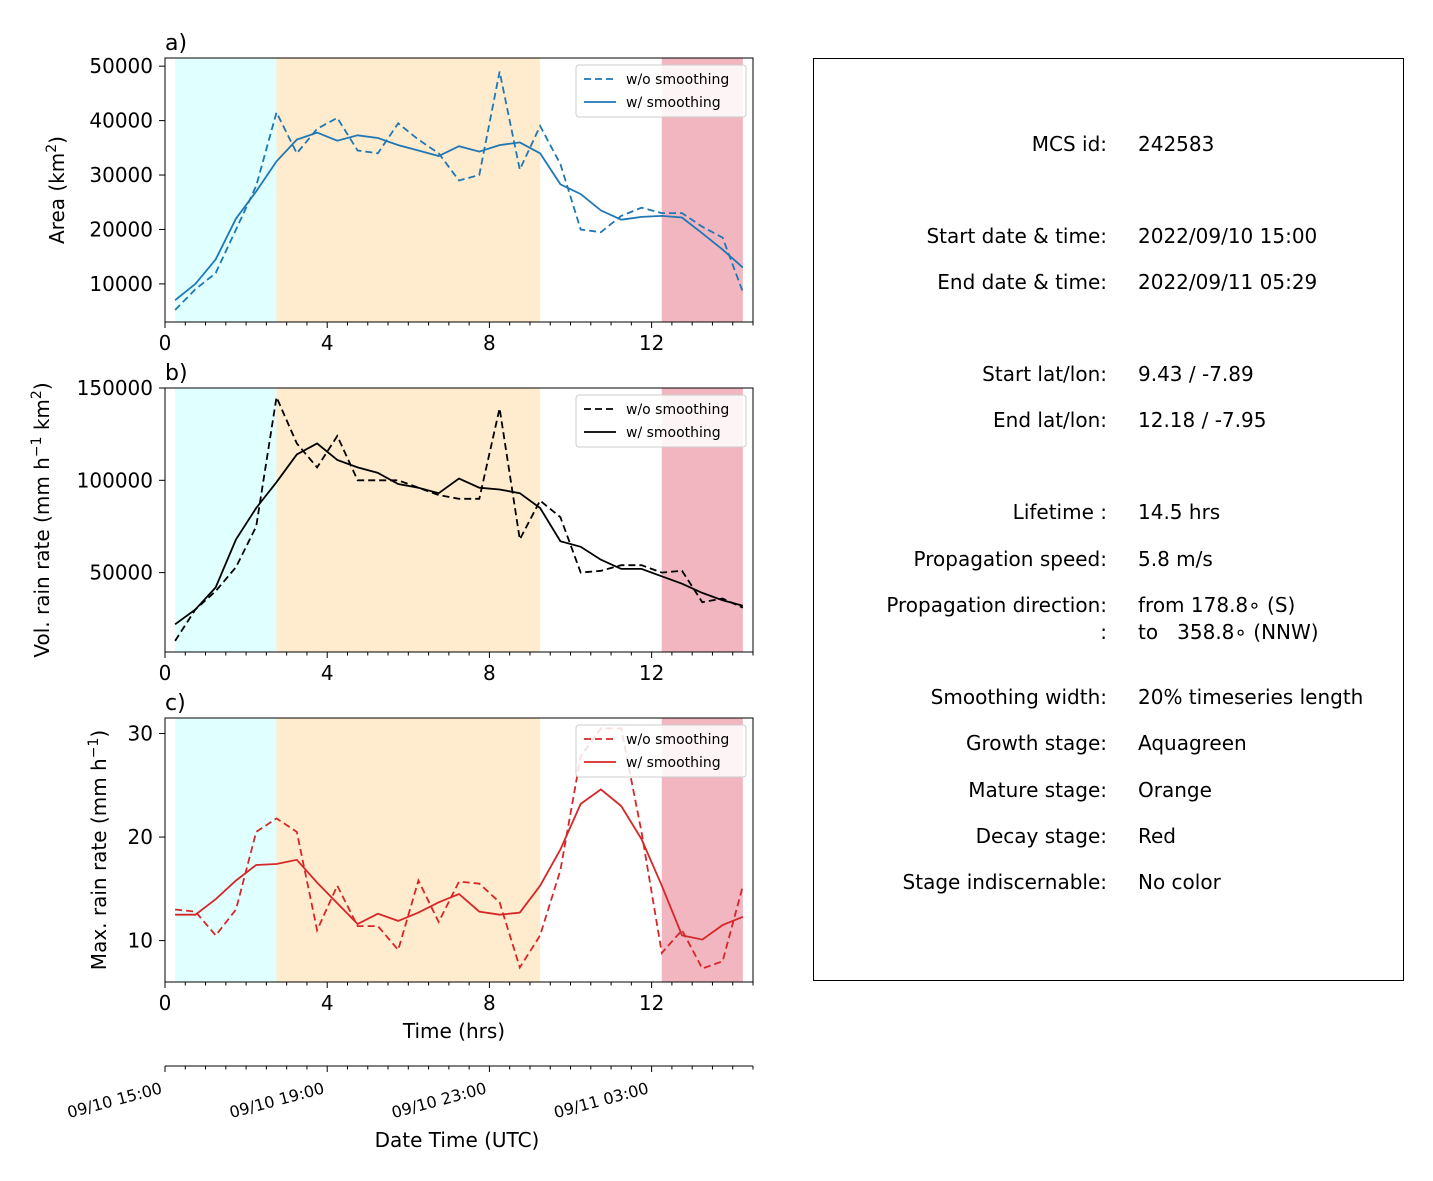 This screenshot has height=1181, width=1433. Describe the element at coordinates (1108, 697) in the screenshot. I see `info-row-smoothing-width: Smoothing width: 20% timeseries length` at that location.